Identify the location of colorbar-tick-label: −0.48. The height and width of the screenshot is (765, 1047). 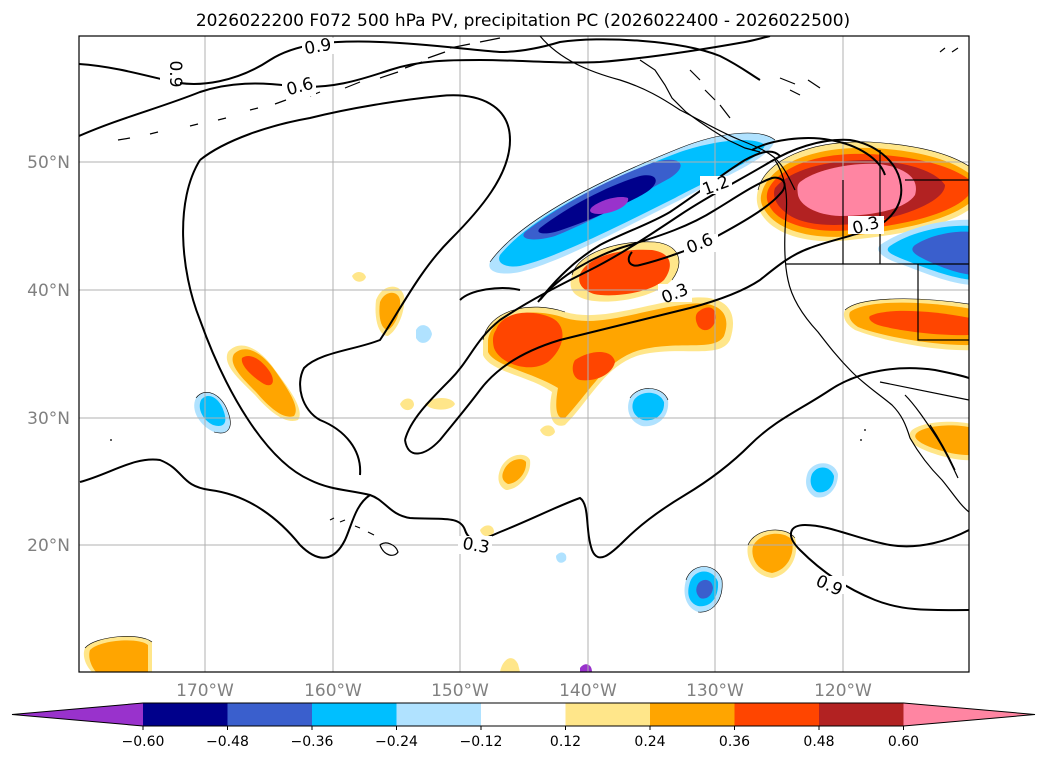
(227, 742).